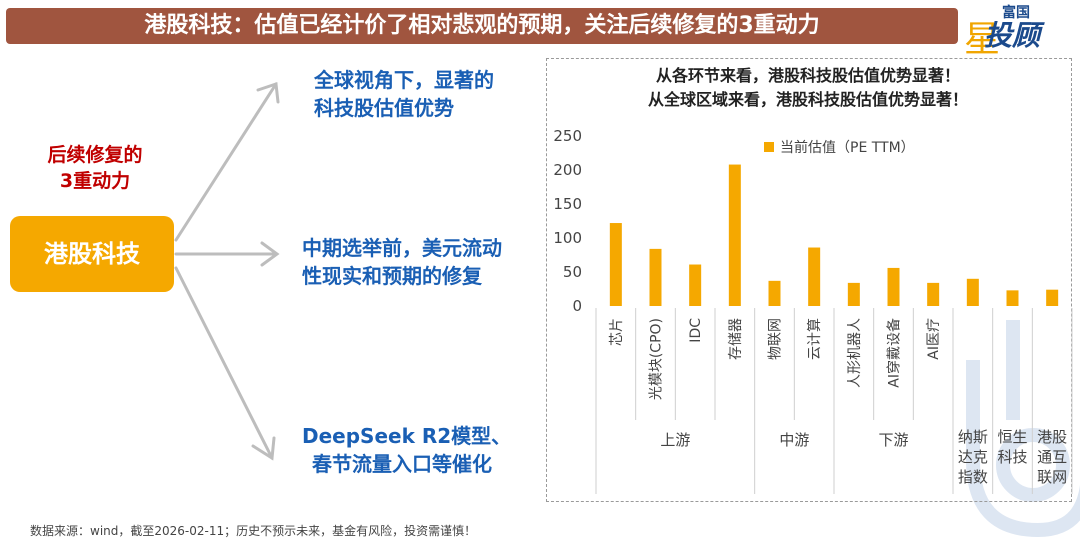 This screenshot has height=560, width=1080. Describe the element at coordinates (657, 359) in the screenshot. I see `x-tick-label: 光模块(CPO)` at that location.